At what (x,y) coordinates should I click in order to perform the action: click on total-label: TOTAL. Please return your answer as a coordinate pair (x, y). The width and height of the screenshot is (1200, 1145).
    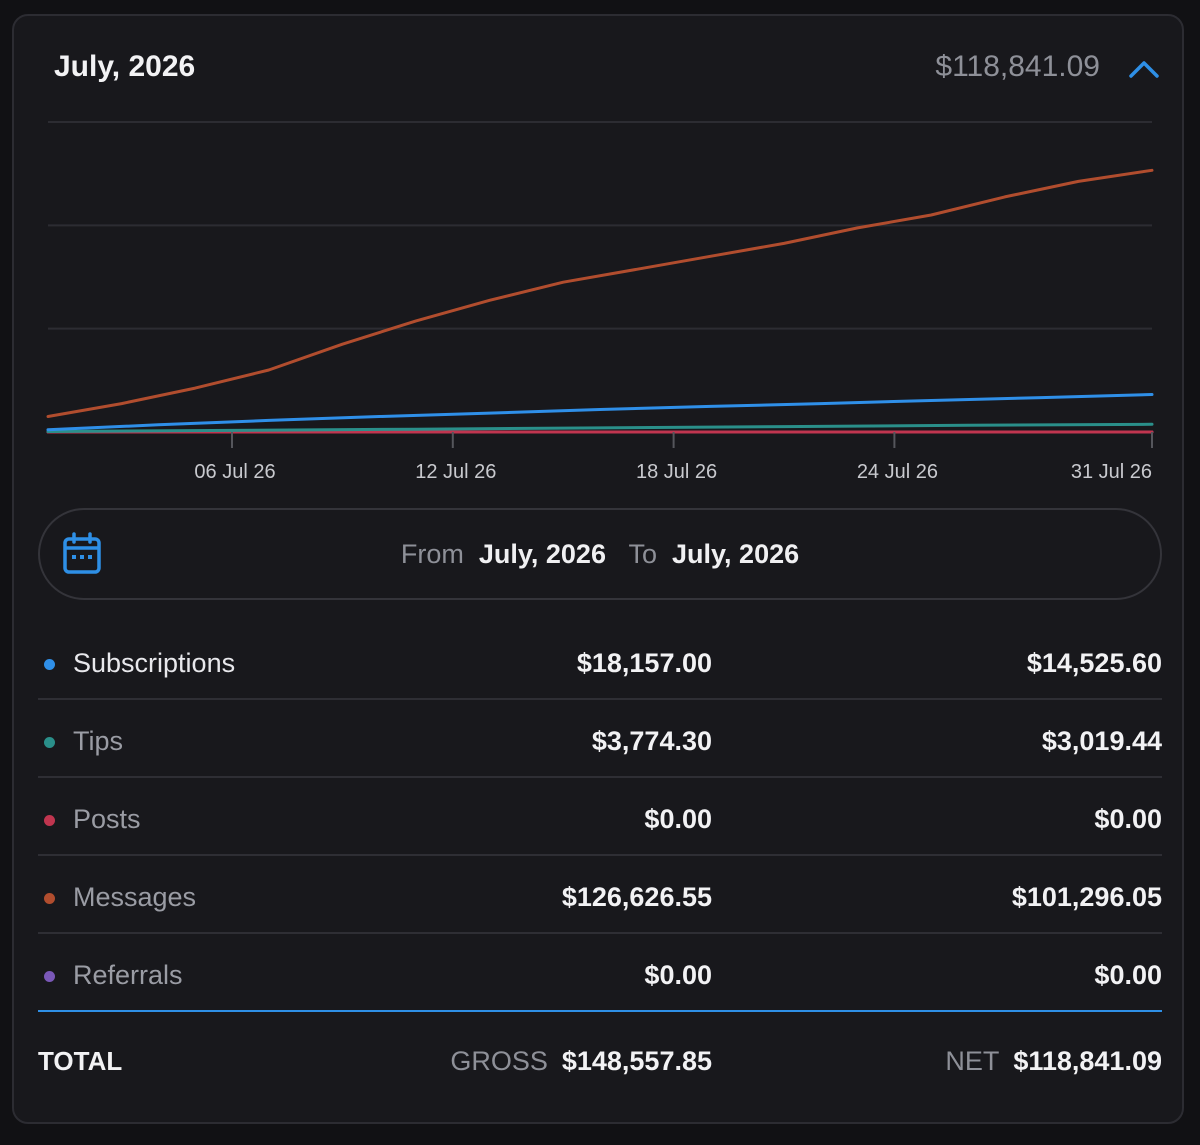
    Looking at the image, I should click on (80, 1061).